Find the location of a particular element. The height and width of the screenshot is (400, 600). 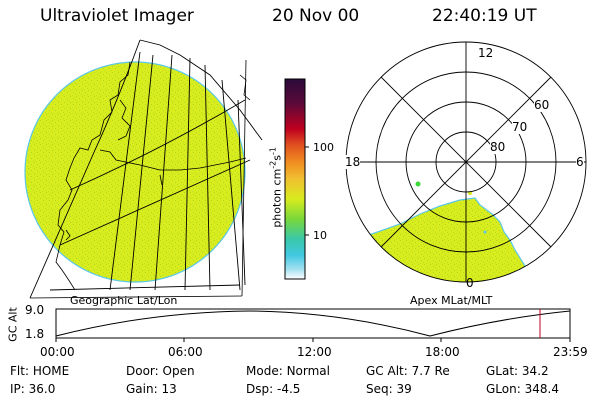

status-door: Door: Open is located at coordinates (160, 371).